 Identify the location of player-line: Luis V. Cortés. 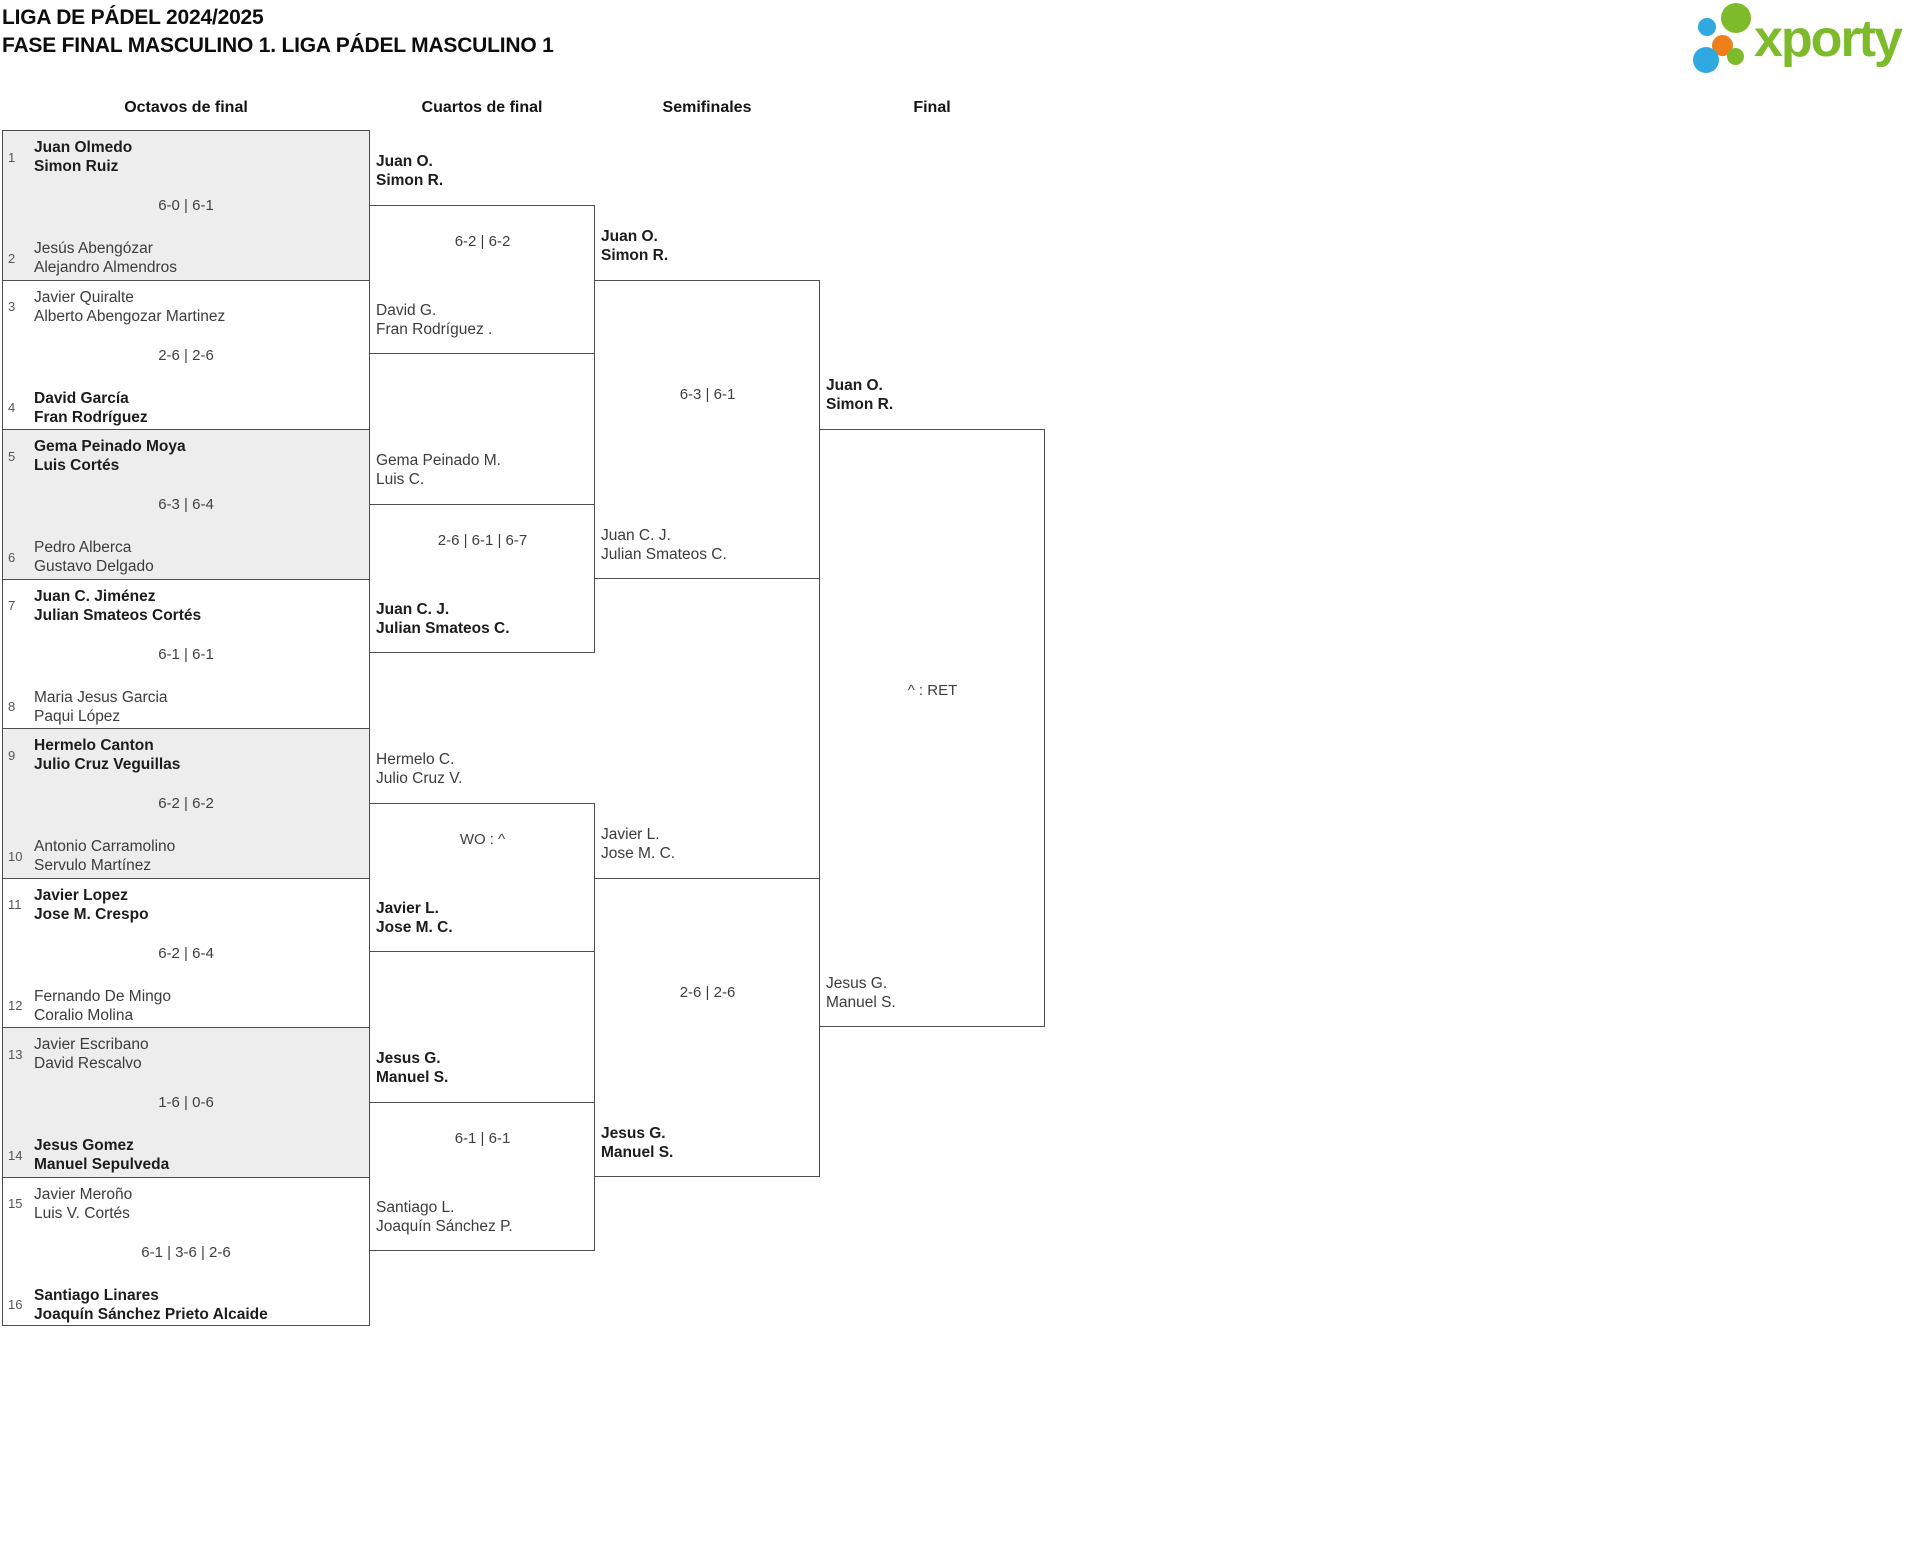
(82, 1213).